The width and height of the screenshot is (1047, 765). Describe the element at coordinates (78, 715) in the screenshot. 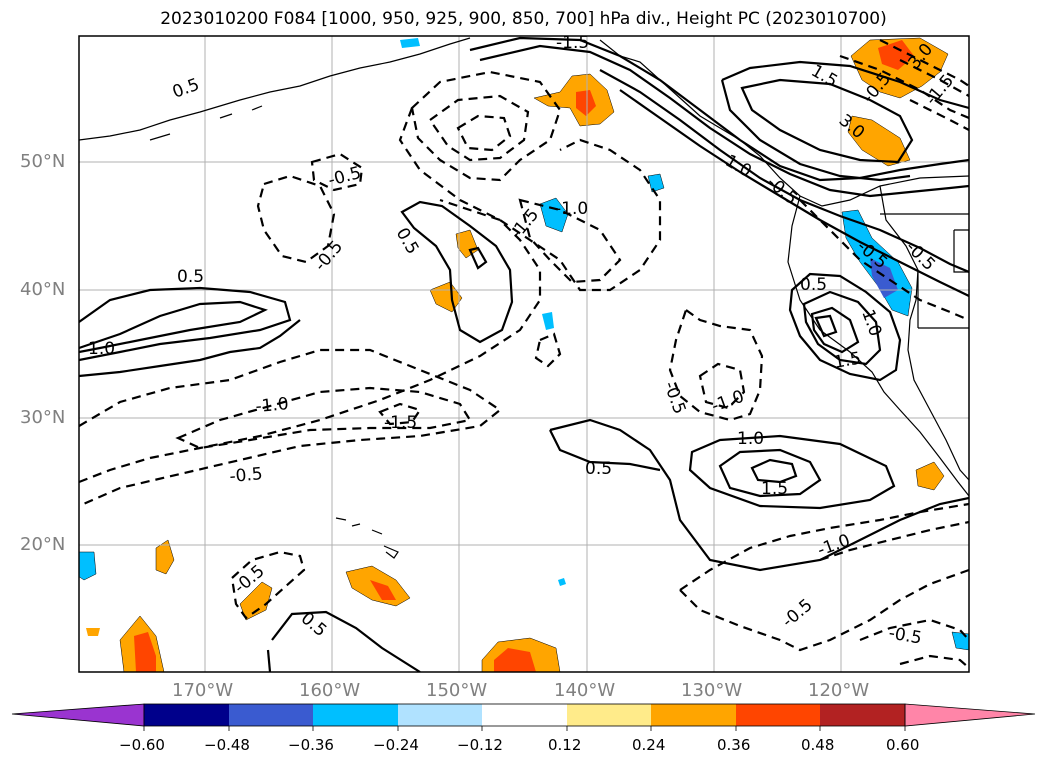

I see `colorbar-extend-min` at that location.